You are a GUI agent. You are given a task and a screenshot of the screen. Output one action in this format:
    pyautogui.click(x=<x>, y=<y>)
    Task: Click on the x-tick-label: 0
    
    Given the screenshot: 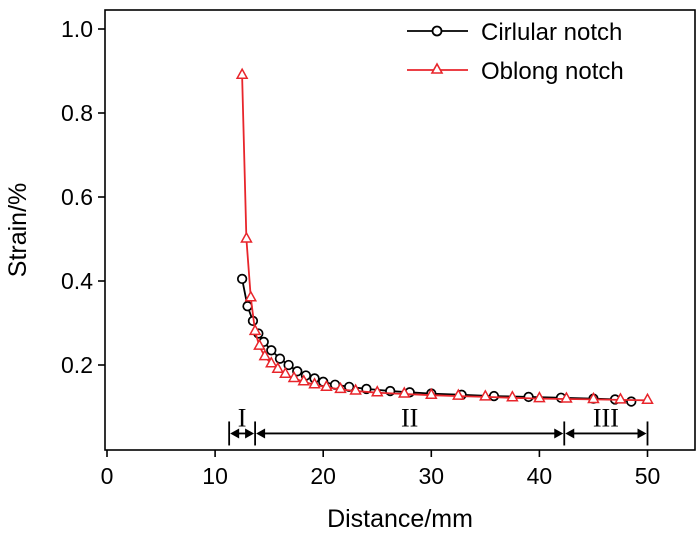 What is the action you would take?
    pyautogui.click(x=107, y=476)
    